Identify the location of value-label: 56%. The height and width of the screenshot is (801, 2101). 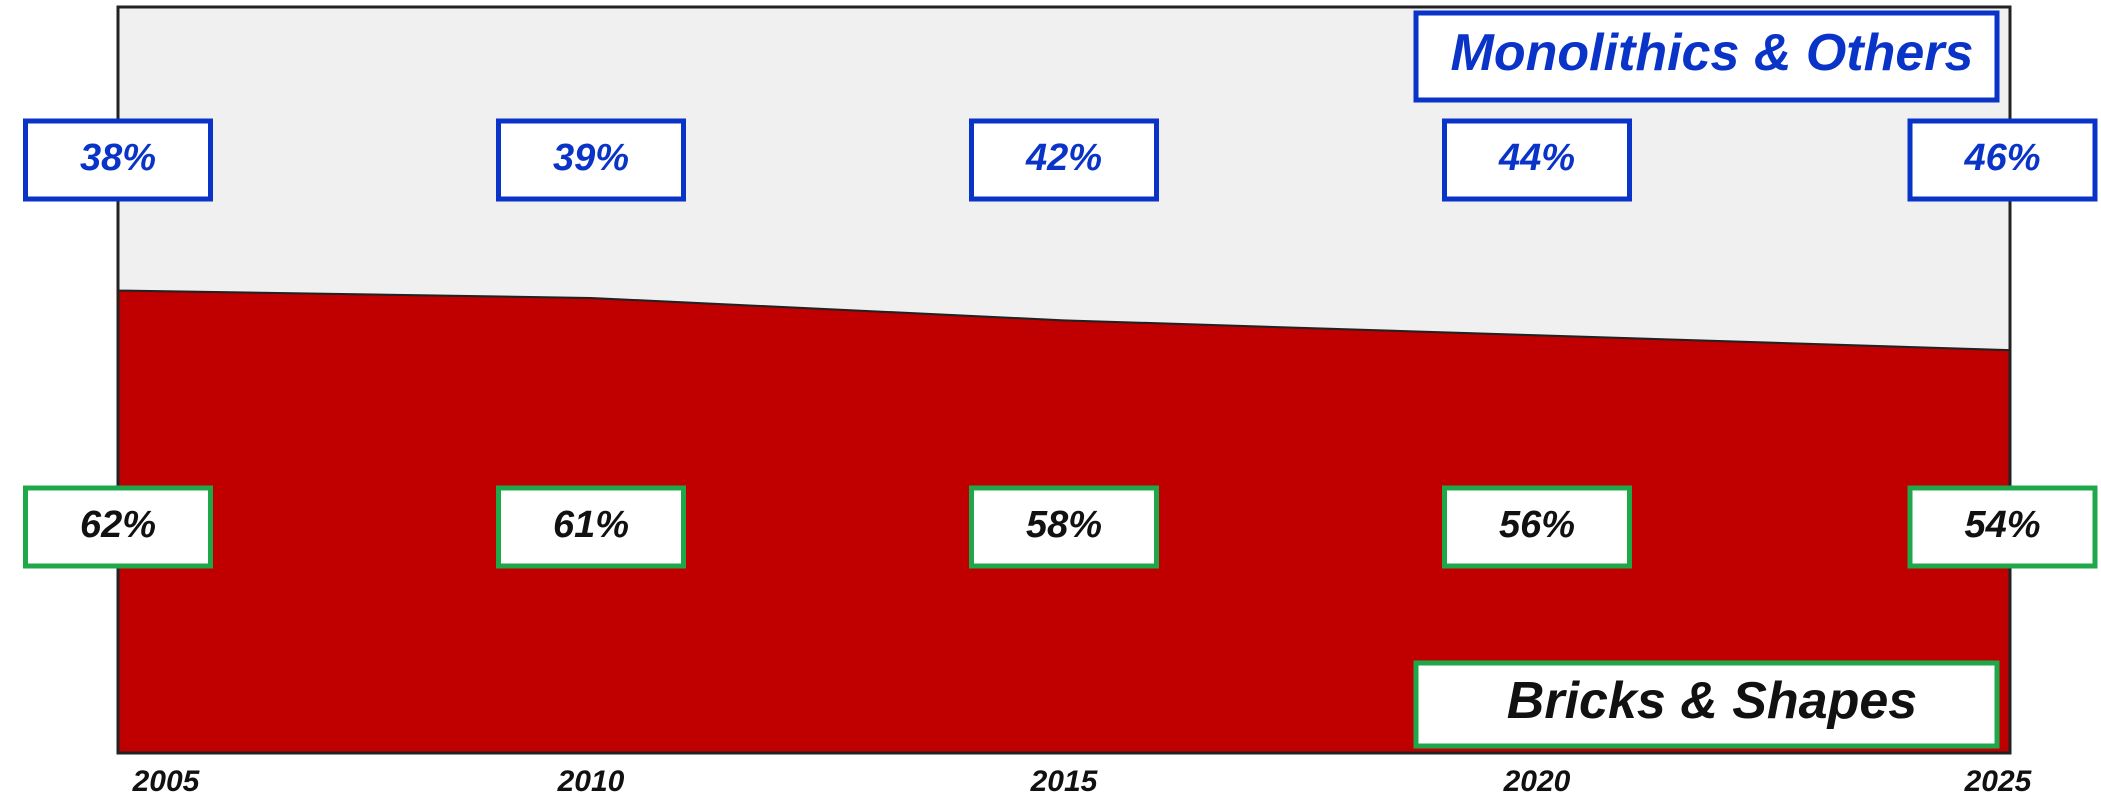
(1537, 525).